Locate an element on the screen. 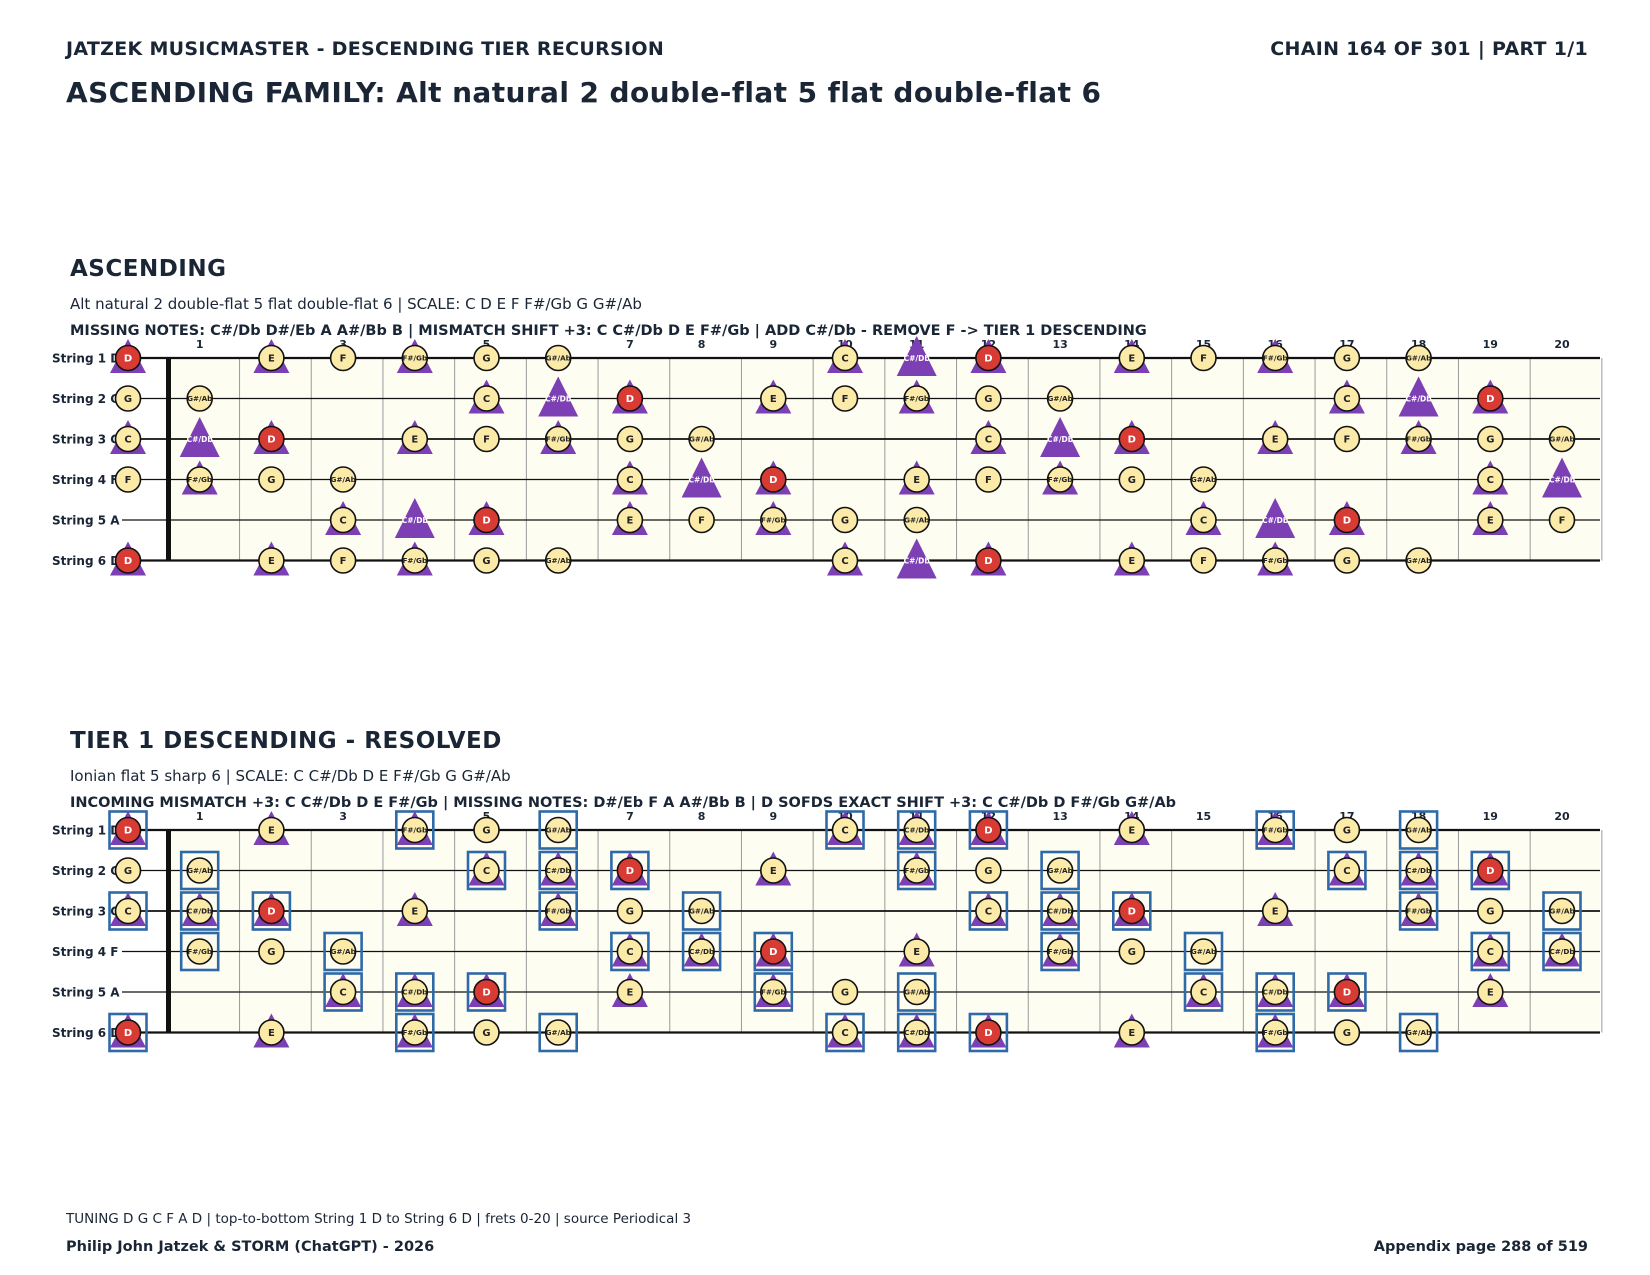 Image resolution: width=1650 pixels, height=1275 pixels. string-label: String 4 F is located at coordinates (85, 480).